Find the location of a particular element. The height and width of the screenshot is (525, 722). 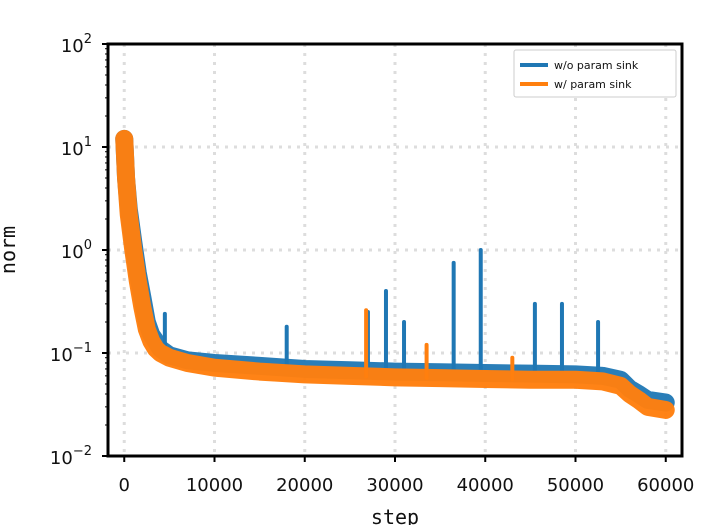

x-tick-label: 0 is located at coordinates (124, 485).